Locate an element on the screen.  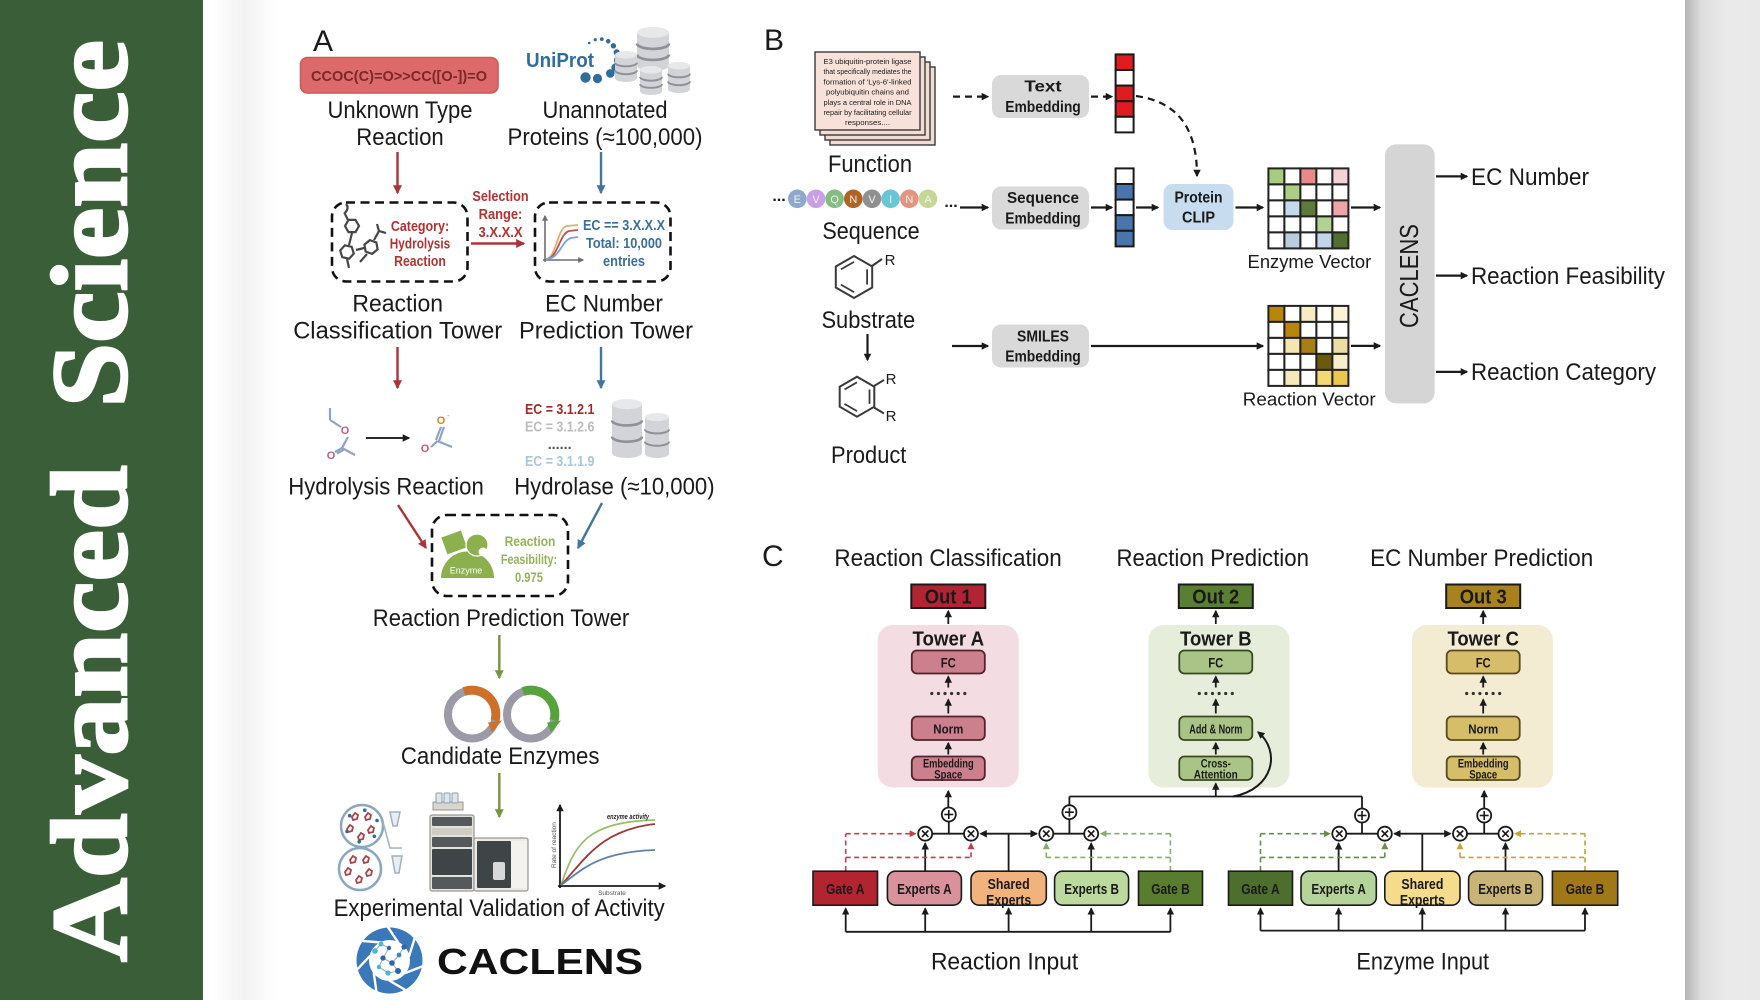
svg-text: Selection is located at coordinates (500, 196).